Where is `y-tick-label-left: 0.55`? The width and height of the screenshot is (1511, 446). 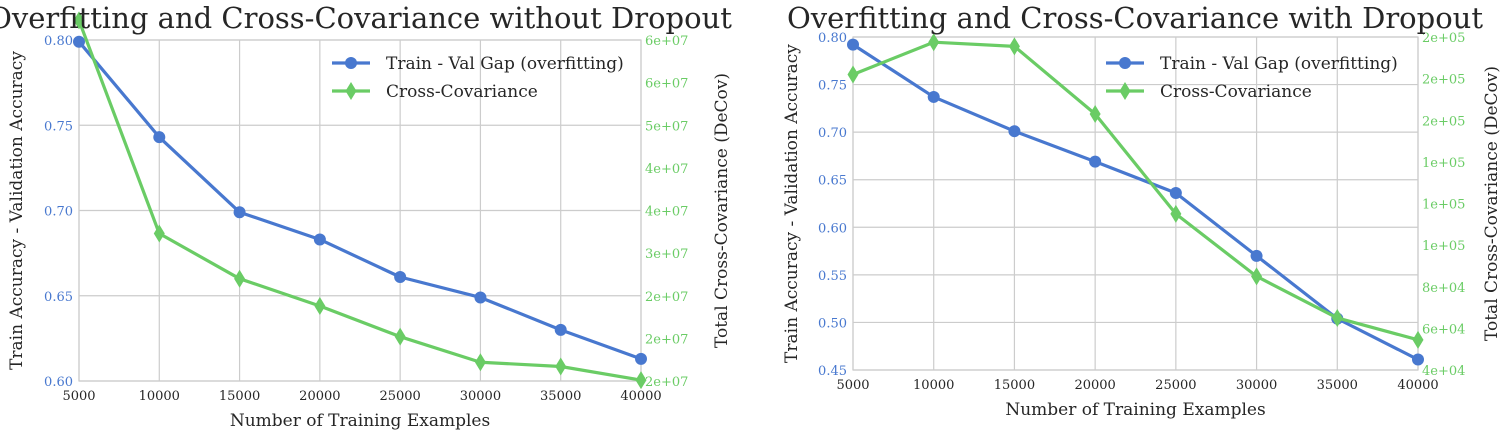 y-tick-label-left: 0.55 is located at coordinates (832, 276).